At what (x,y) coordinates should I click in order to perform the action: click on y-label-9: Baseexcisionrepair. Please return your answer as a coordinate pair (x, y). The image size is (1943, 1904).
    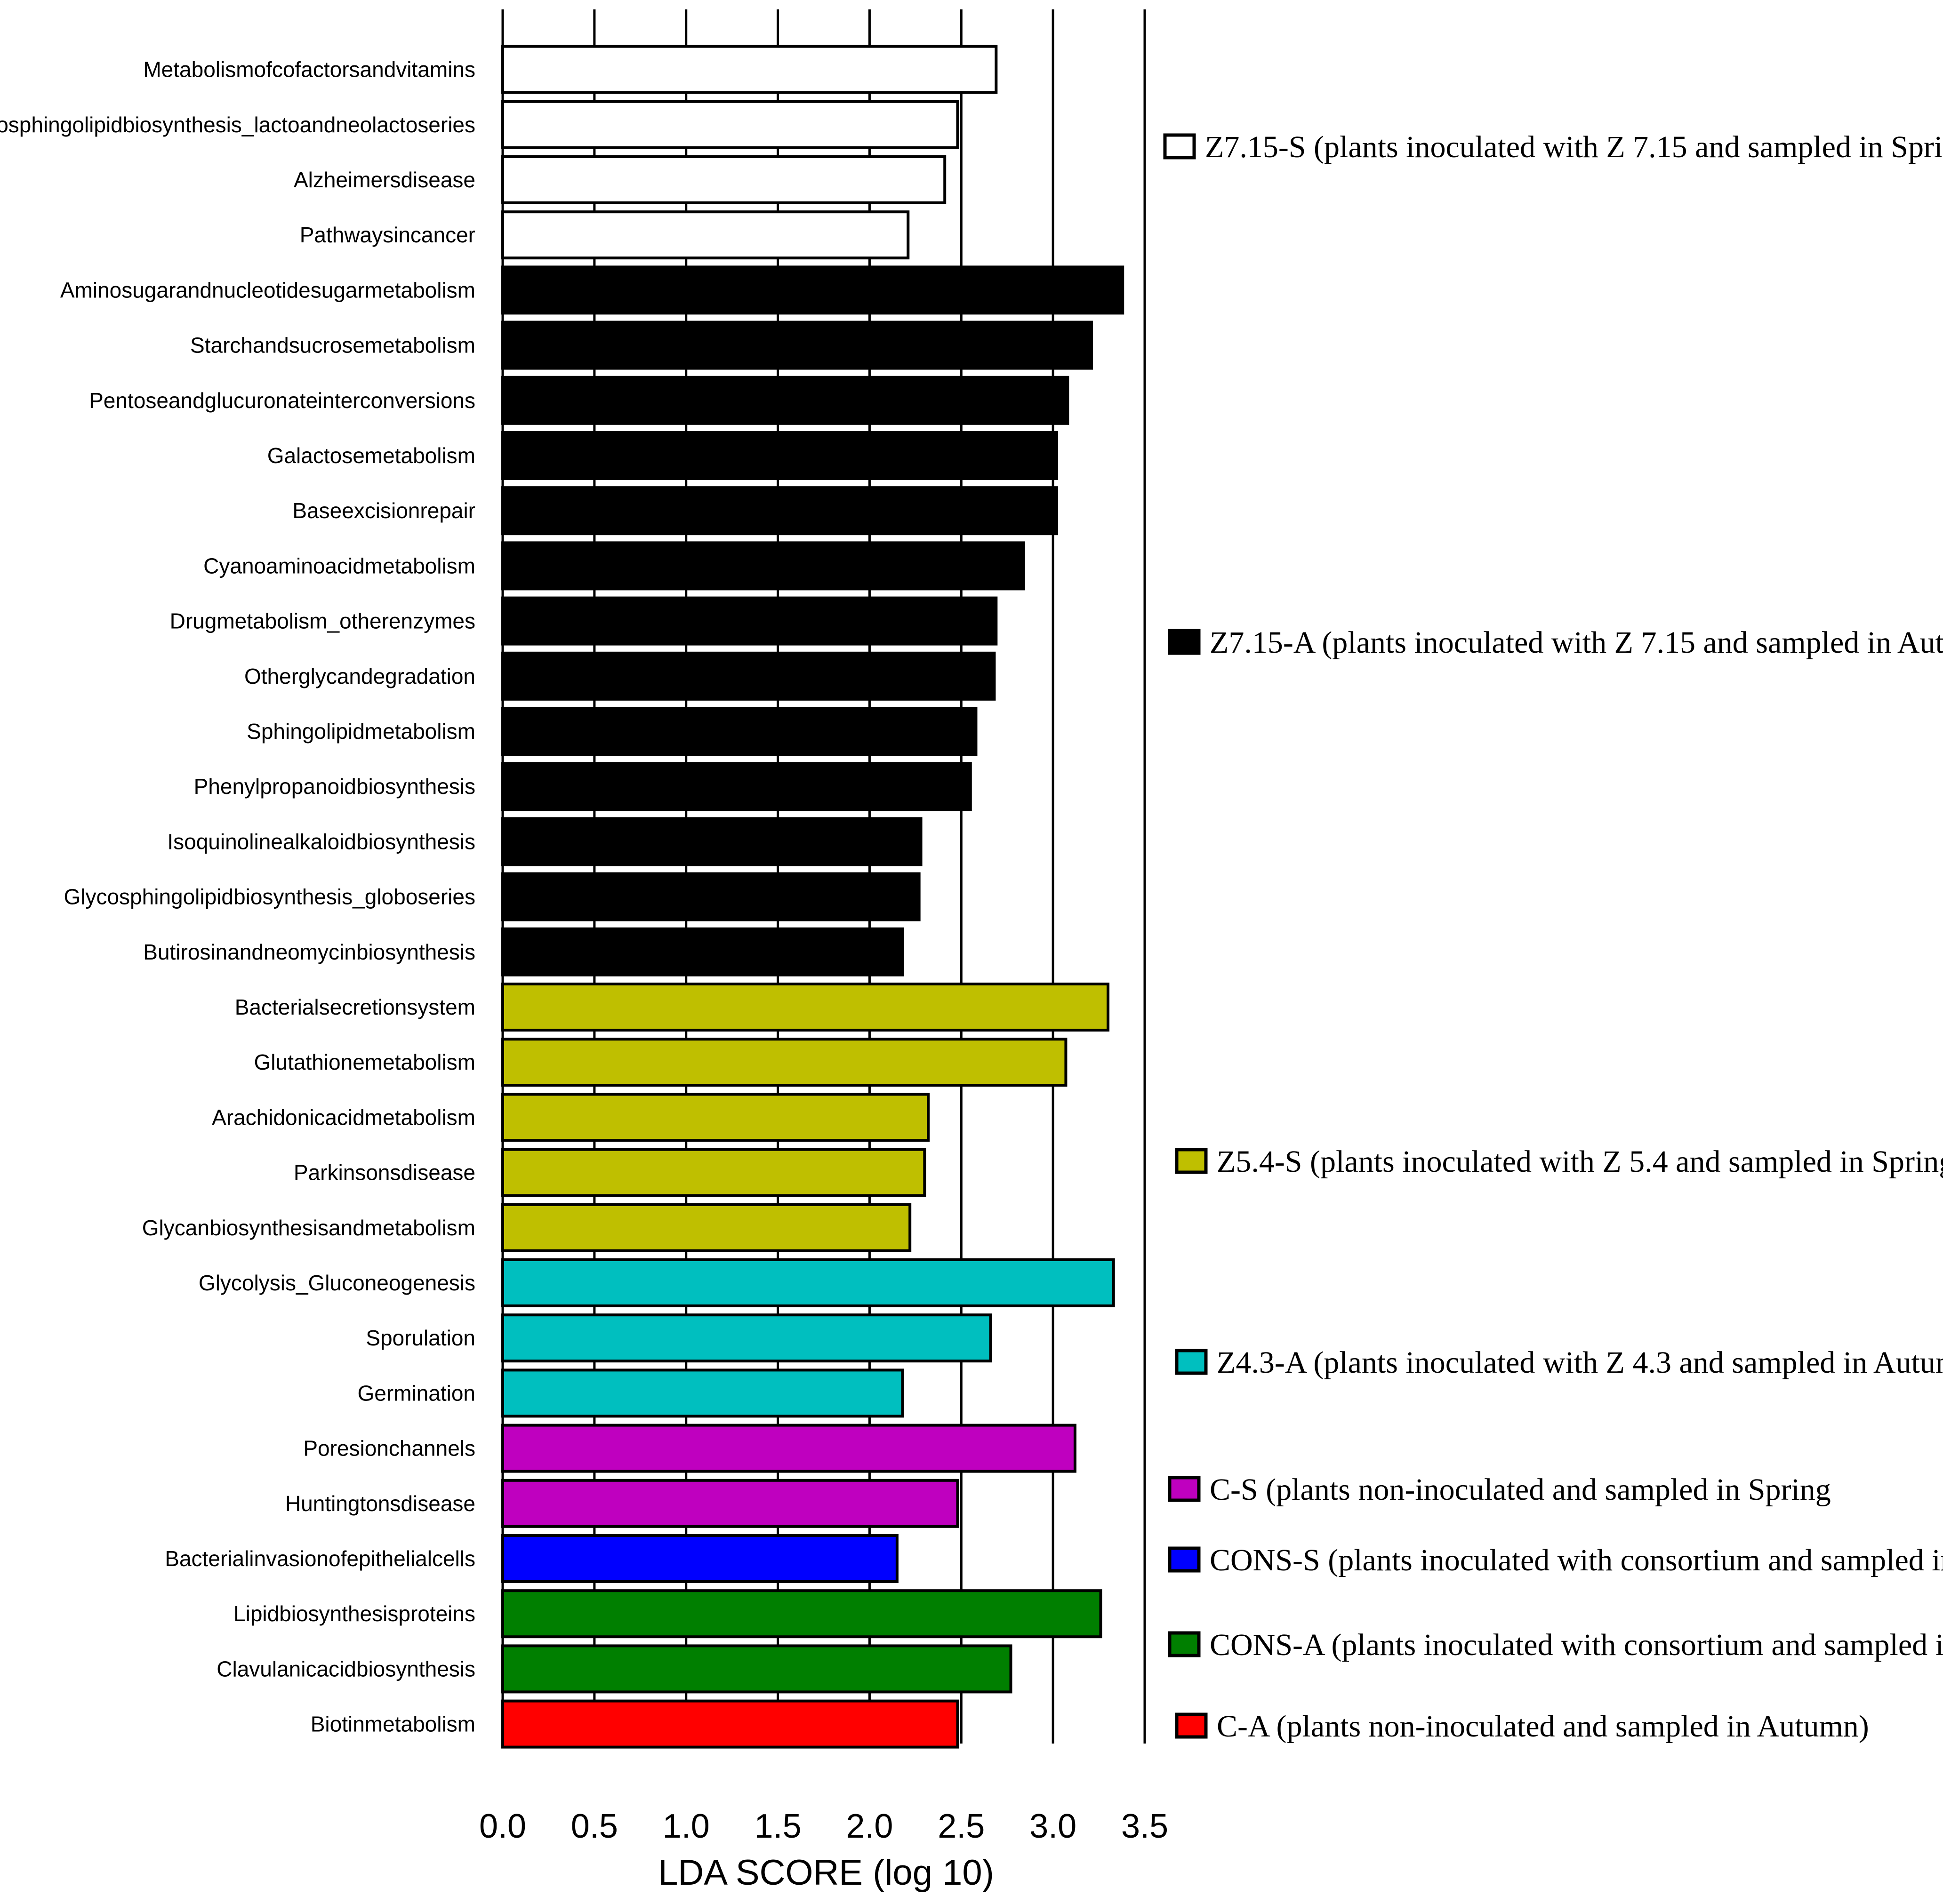
    Looking at the image, I should click on (383, 510).